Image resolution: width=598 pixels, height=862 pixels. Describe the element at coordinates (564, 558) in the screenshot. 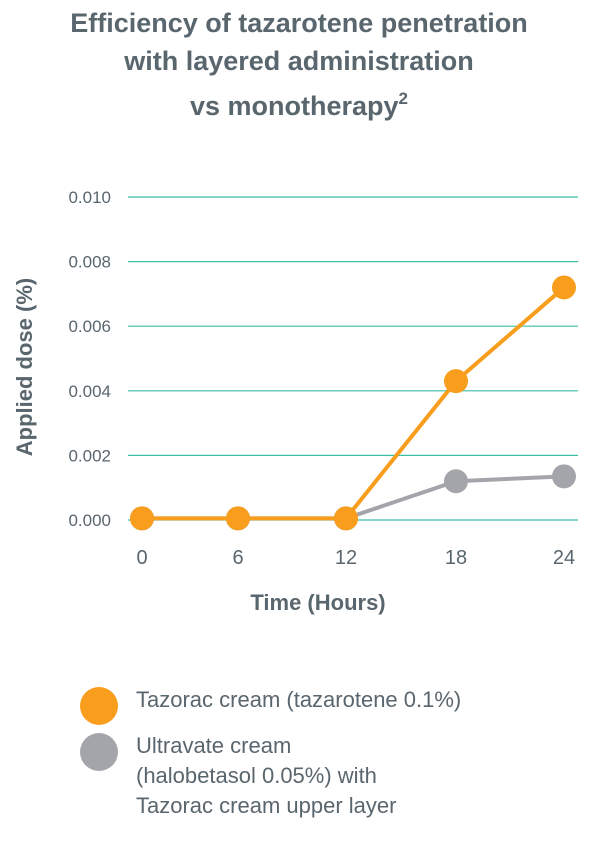

I see `x-tick-label: 24` at that location.